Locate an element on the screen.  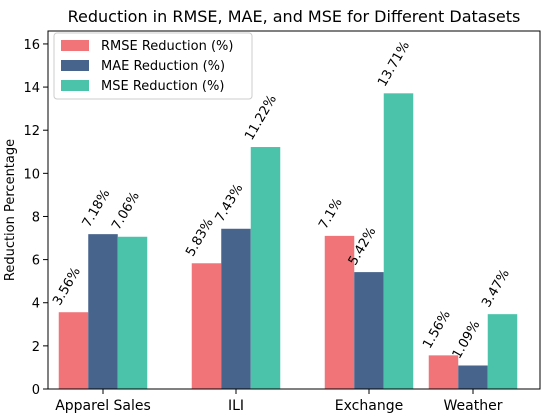
y-tick-label: 12 is located at coordinates (31, 131).